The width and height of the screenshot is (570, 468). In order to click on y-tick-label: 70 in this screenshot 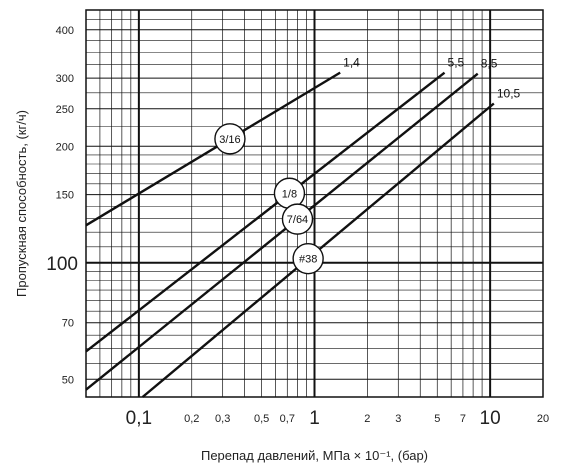, I will do `click(68, 324)`.